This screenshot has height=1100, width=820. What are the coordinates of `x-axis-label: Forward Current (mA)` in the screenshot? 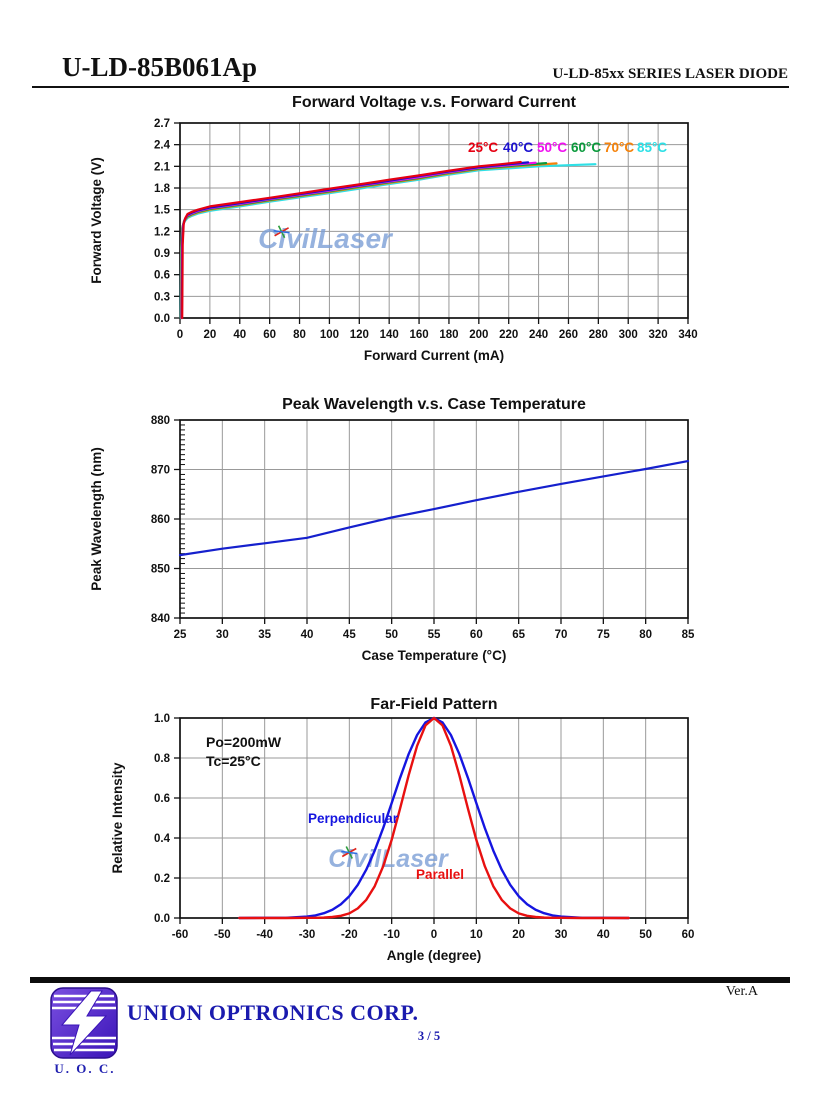 It's located at (434, 355).